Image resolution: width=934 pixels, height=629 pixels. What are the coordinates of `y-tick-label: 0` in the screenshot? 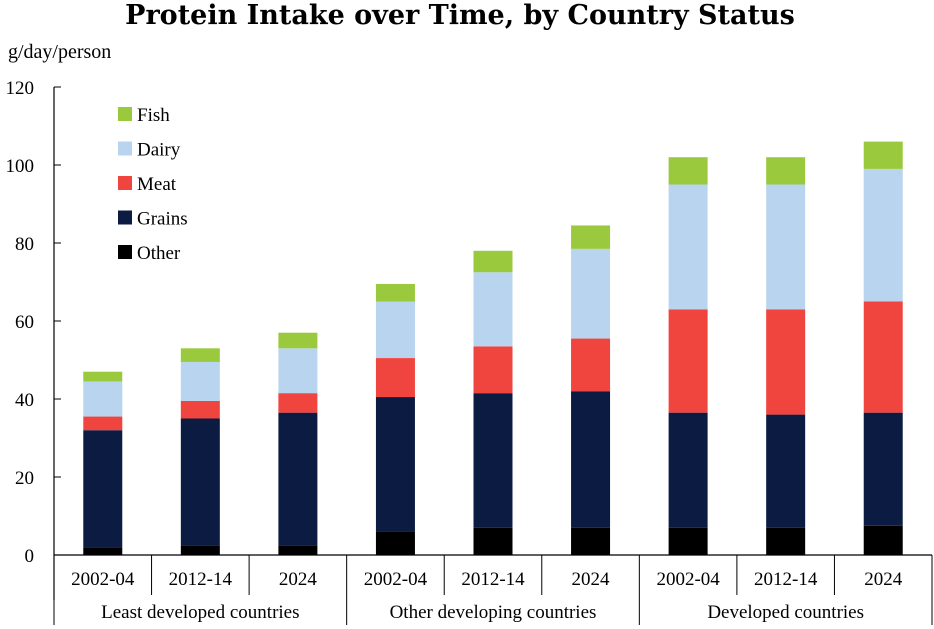 It's located at (30, 556).